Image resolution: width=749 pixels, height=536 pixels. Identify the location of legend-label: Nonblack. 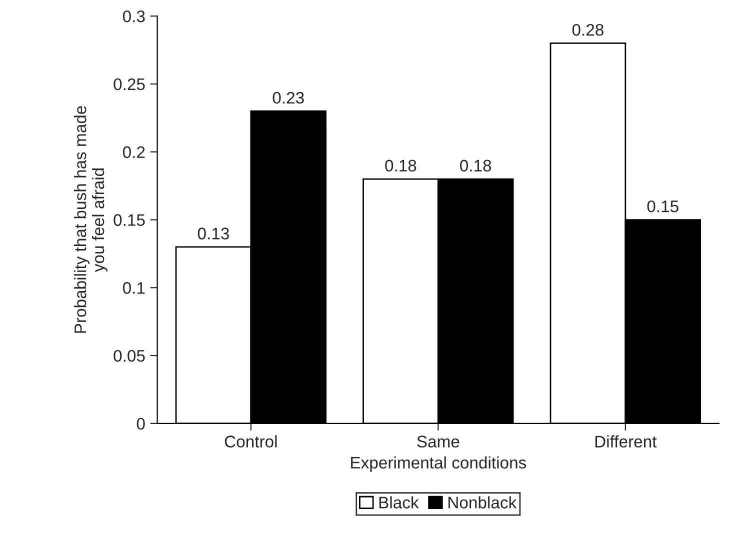
(482, 502).